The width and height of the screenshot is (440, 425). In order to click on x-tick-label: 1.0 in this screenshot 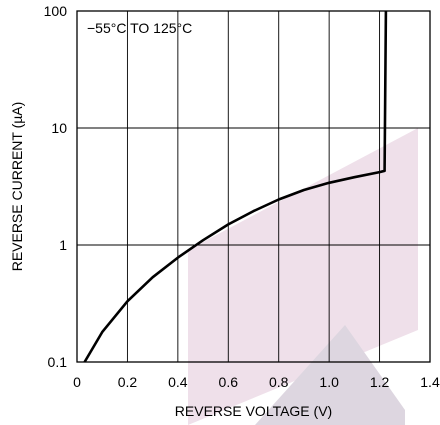, I will do `click(329, 382)`.